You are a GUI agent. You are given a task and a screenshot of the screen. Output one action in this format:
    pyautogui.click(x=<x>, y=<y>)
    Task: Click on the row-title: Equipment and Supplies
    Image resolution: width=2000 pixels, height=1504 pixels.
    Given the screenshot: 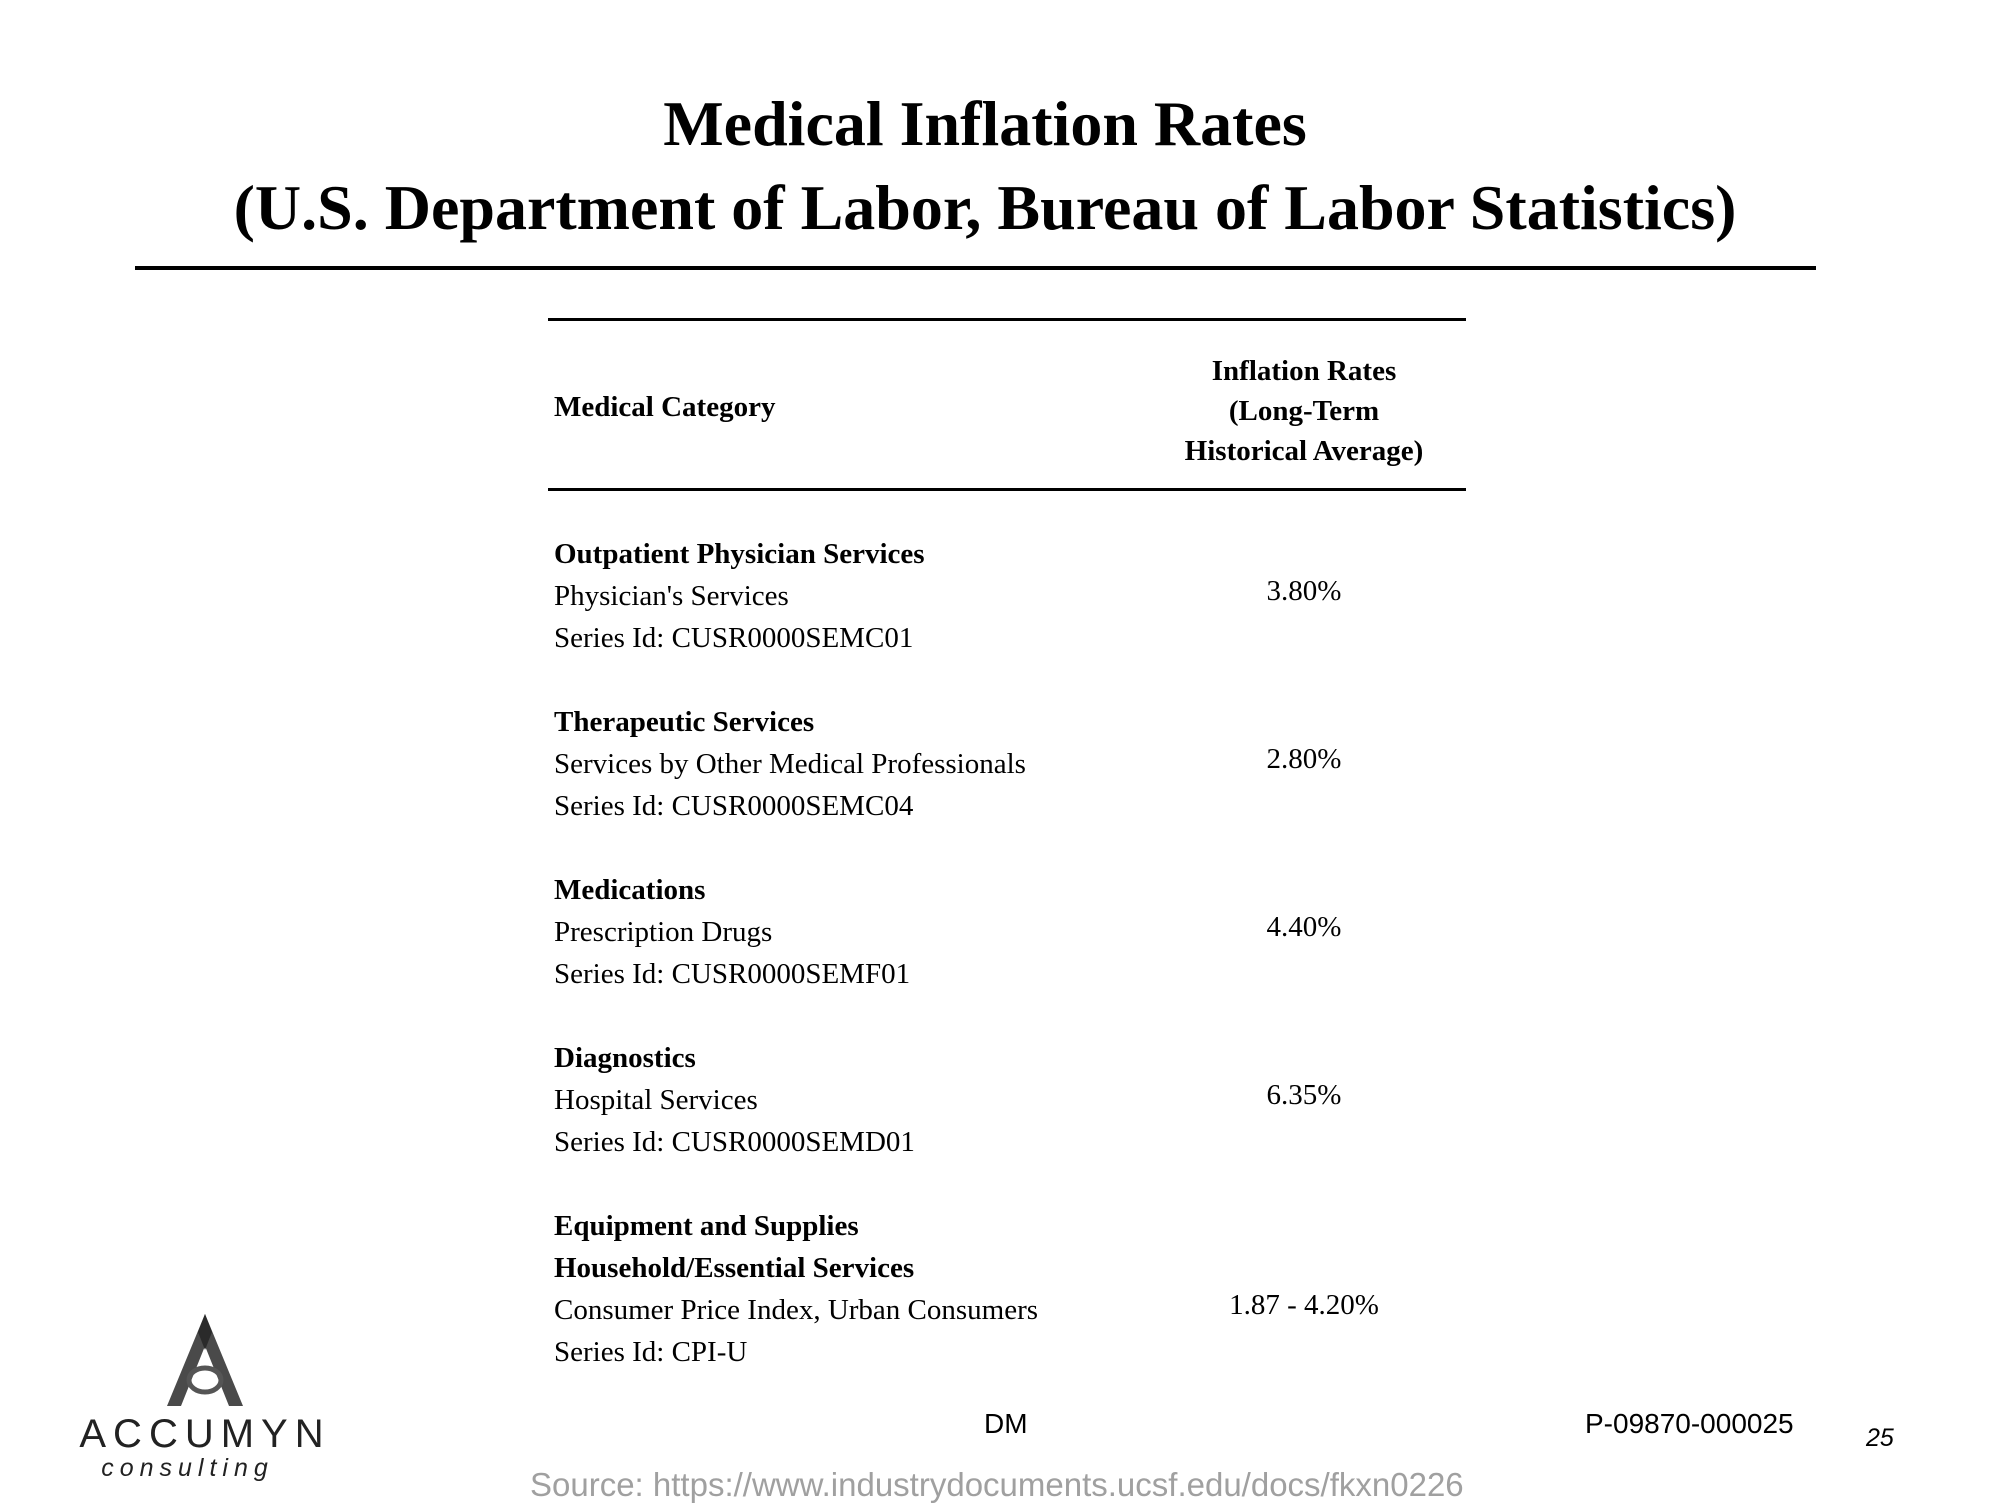 What is the action you would take?
    pyautogui.click(x=706, y=1226)
    